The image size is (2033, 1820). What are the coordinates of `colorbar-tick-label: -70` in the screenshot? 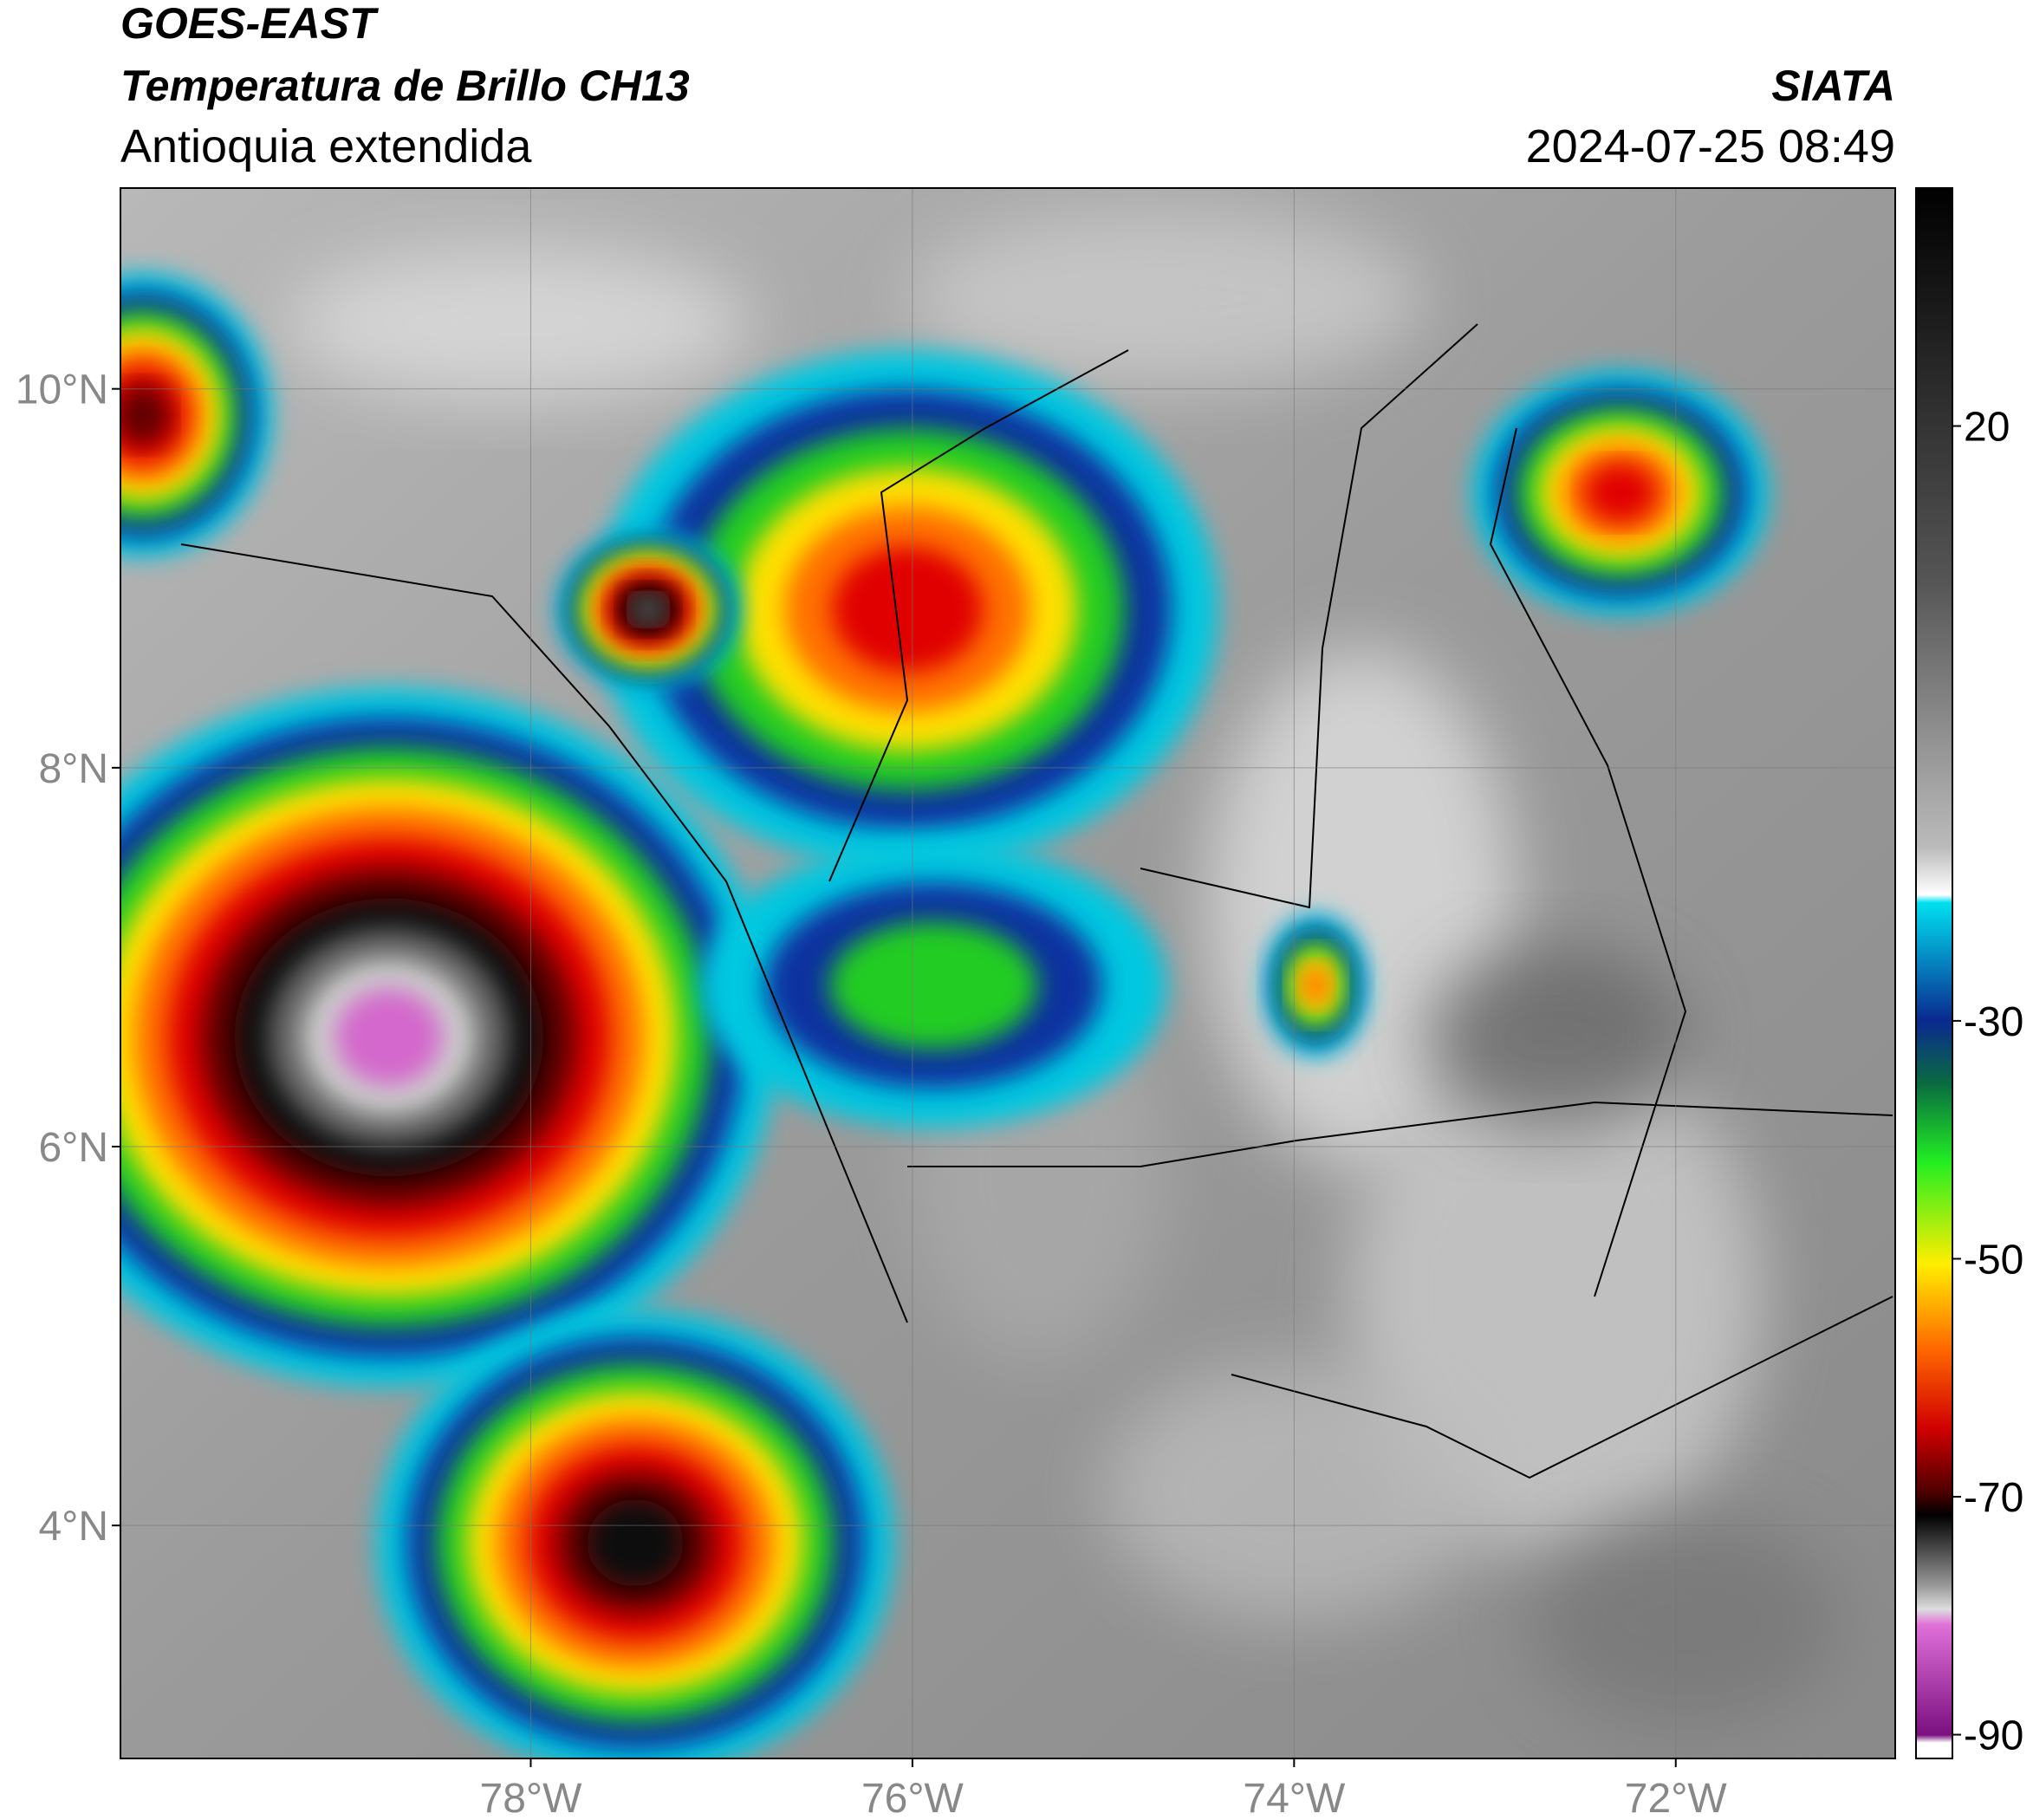 It's located at (1993, 1498).